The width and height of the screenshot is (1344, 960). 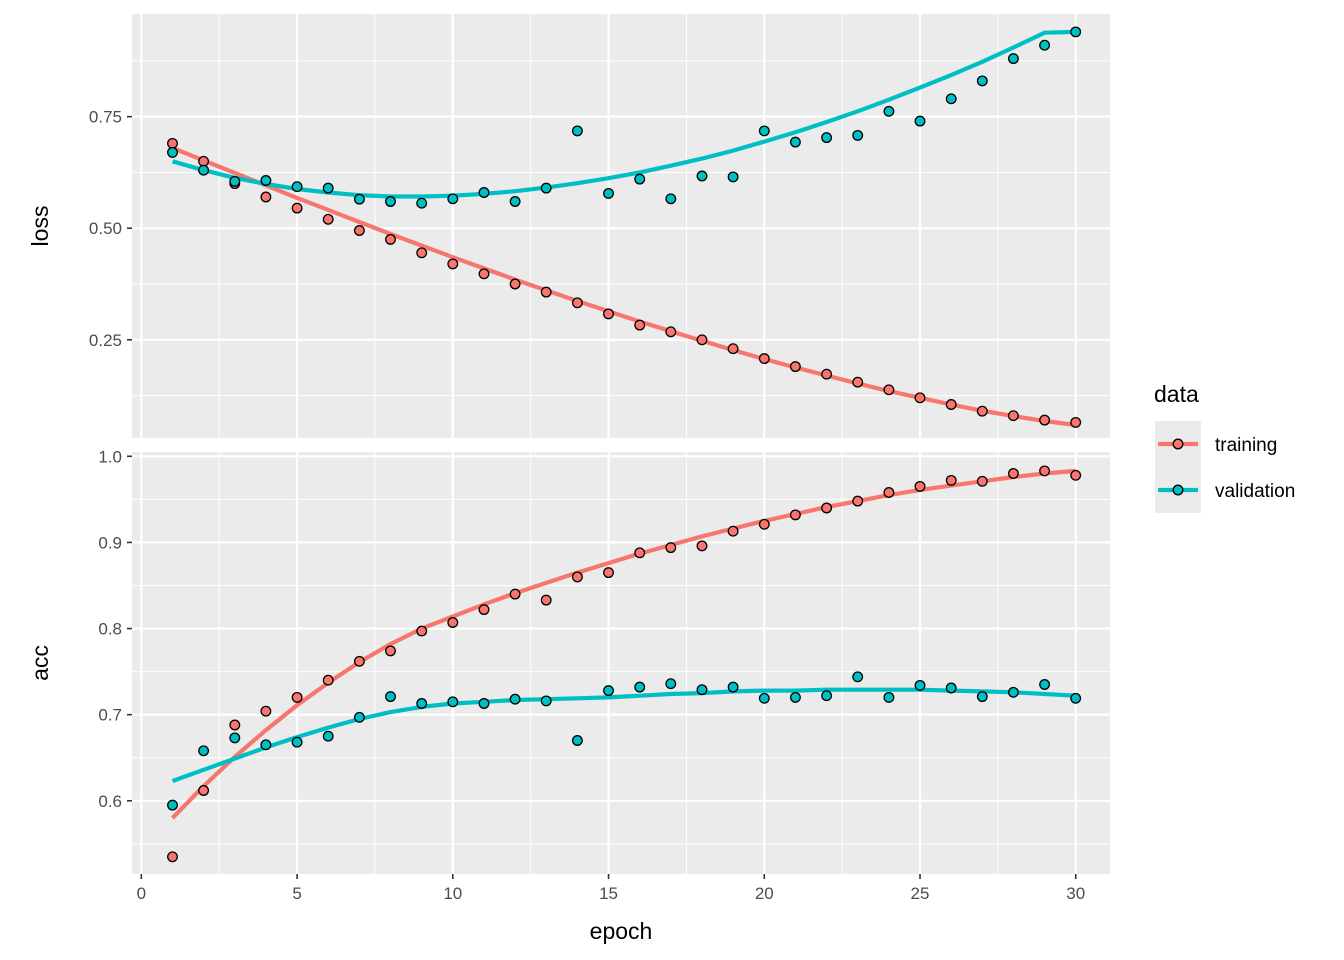 What do you see at coordinates (920, 893) in the screenshot?
I see `x-tick-label: 25` at bounding box center [920, 893].